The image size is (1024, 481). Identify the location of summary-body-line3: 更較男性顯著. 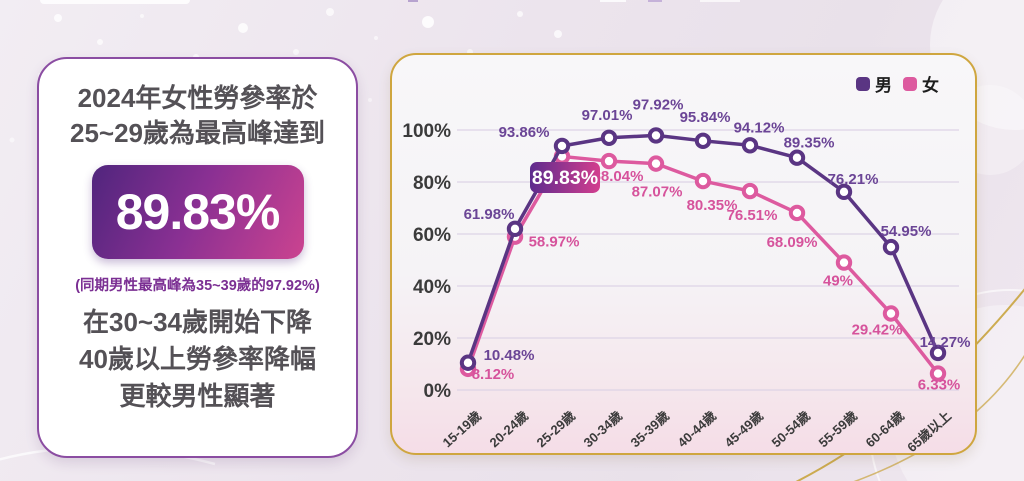
(197, 396).